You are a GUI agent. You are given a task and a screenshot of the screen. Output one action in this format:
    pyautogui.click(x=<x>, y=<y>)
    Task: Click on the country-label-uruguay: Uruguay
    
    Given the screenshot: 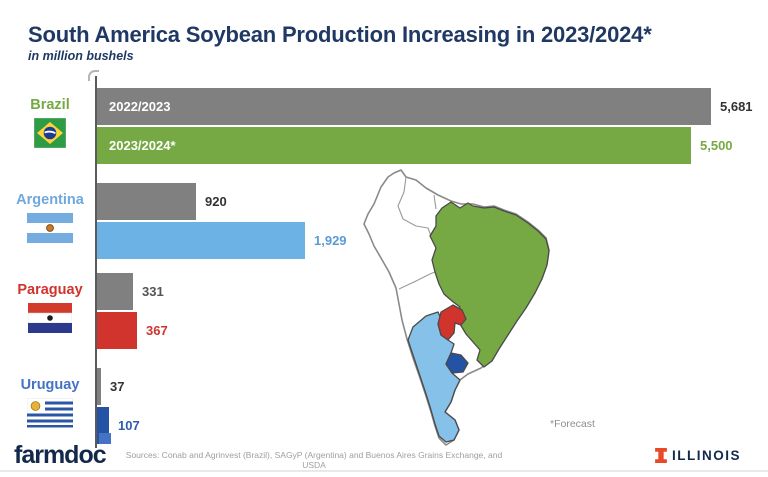 What is the action you would take?
    pyautogui.click(x=50, y=385)
    